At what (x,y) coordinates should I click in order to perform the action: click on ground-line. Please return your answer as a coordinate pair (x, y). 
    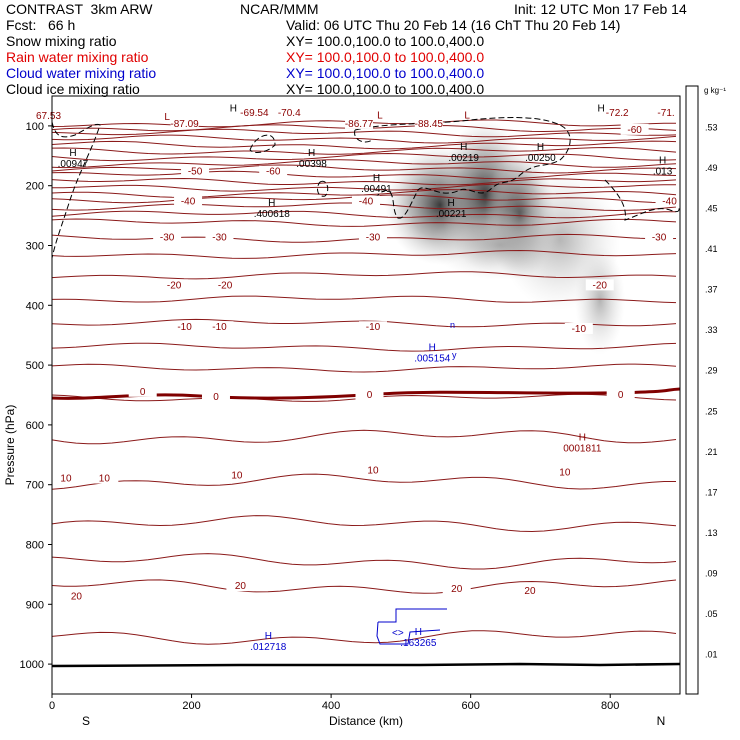
    Looking at the image, I should click on (366, 665).